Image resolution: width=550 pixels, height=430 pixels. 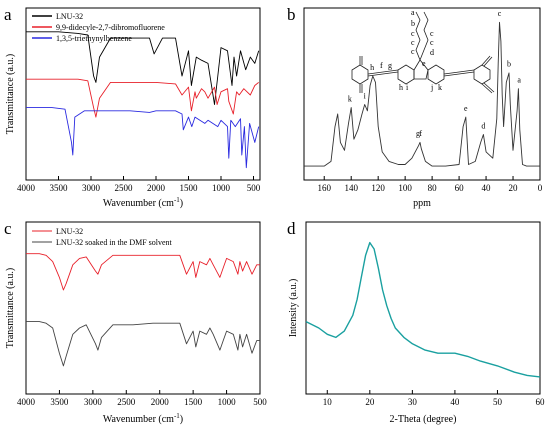 I want to click on structure-label-c5: c, so click(x=432, y=42).